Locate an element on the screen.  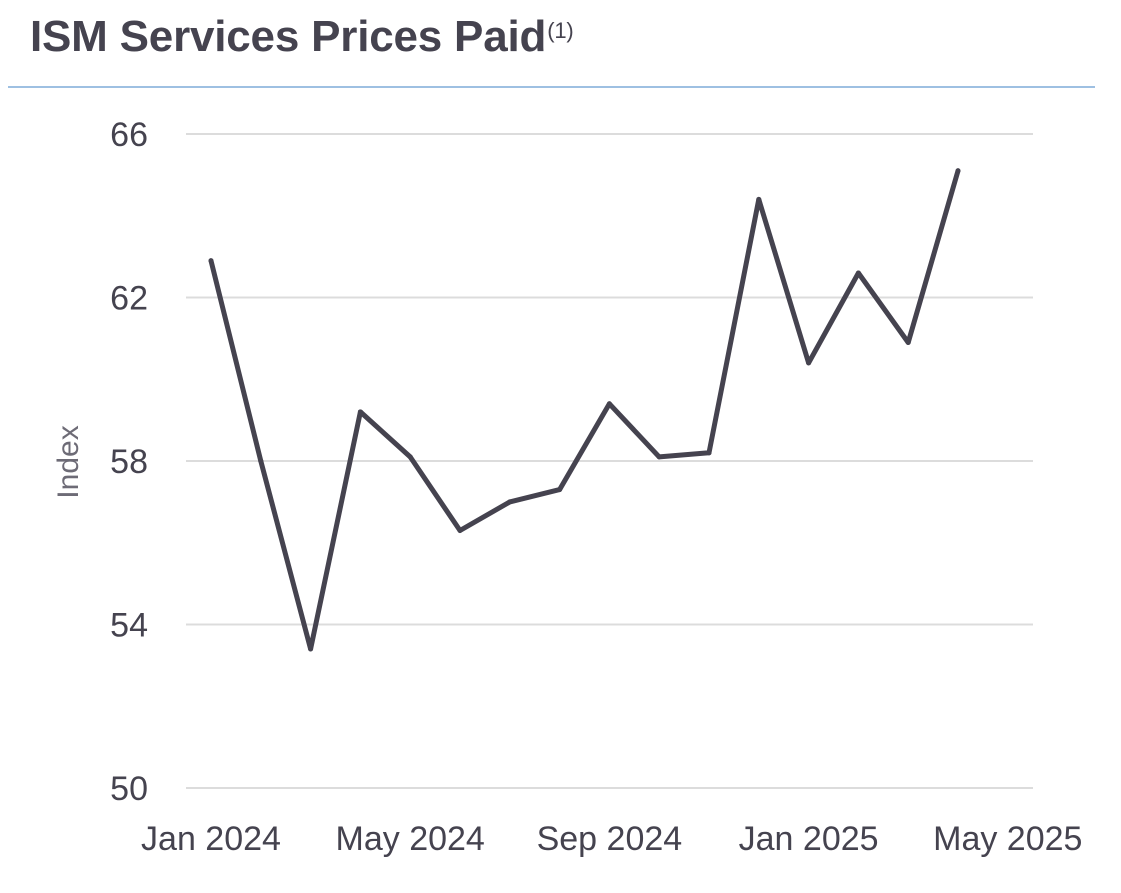
x-tick-label: Jan 2024 is located at coordinates (211, 839).